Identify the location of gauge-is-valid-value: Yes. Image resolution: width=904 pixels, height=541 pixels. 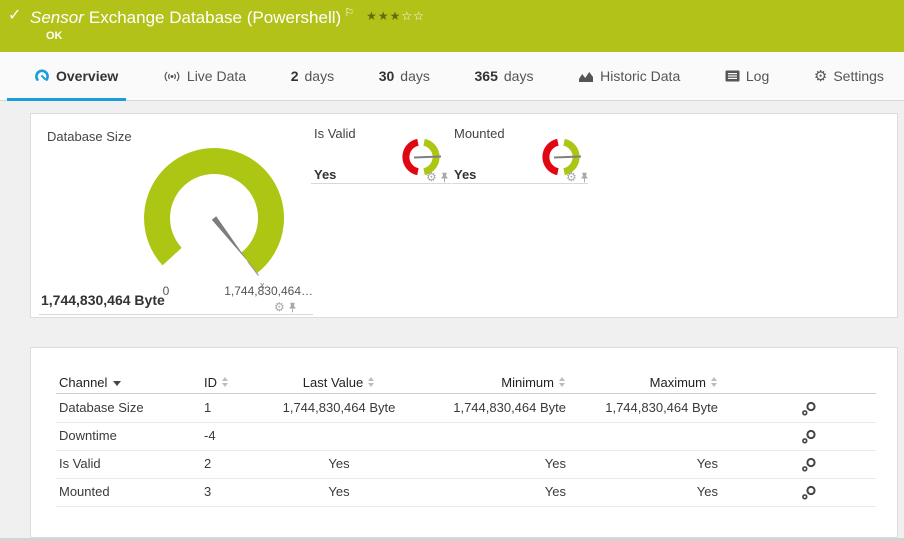
(325, 174).